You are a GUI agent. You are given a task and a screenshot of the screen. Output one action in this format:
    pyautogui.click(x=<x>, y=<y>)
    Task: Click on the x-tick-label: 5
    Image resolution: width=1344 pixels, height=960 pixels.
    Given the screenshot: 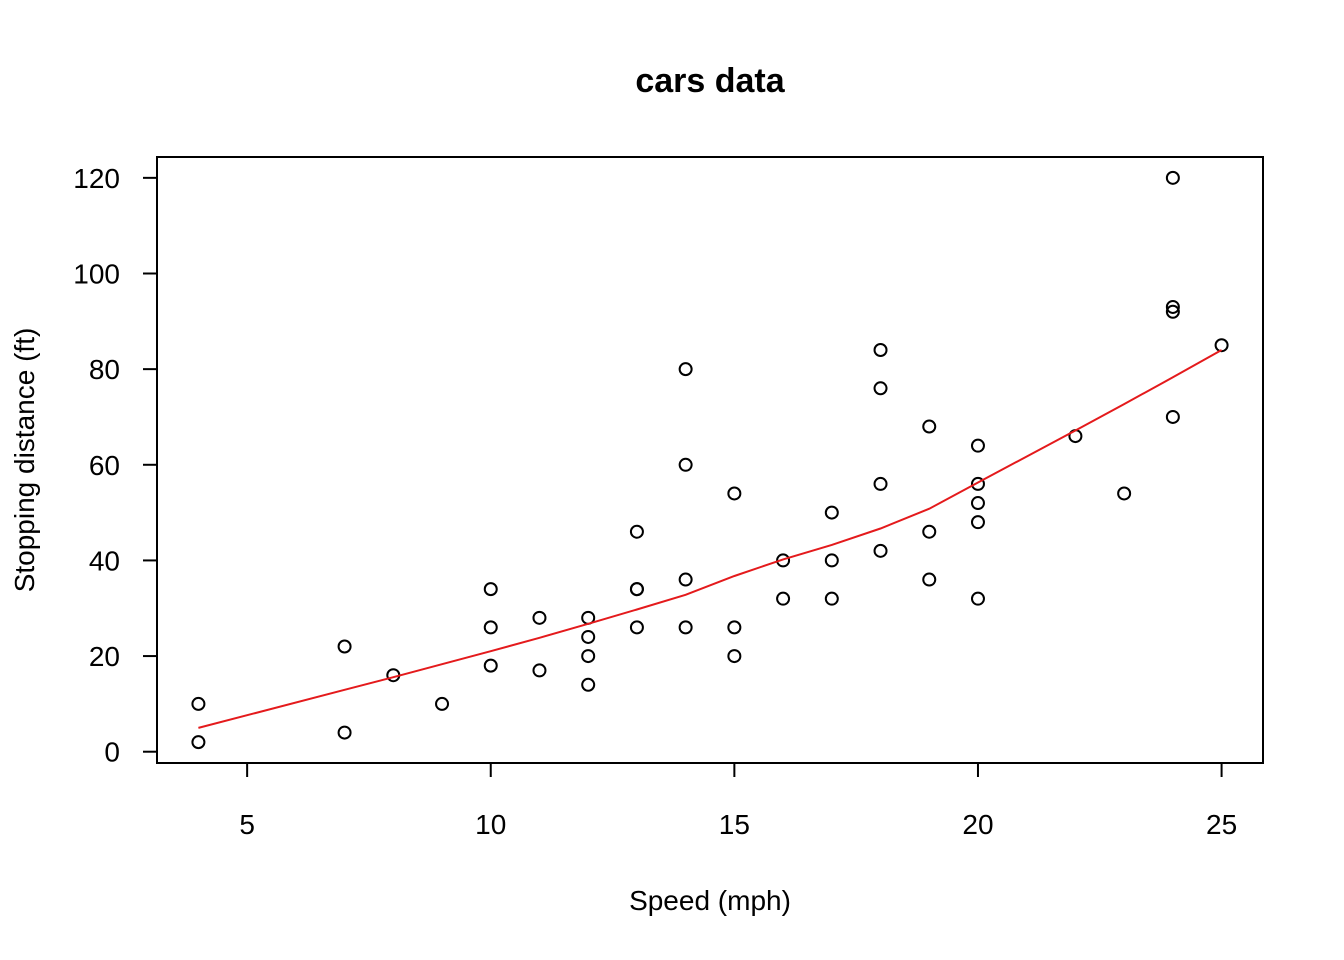 What is the action you would take?
    pyautogui.click(x=247, y=824)
    